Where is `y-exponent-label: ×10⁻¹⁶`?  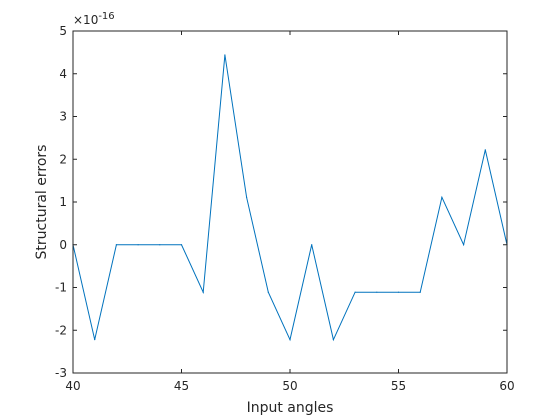 y-exponent-label: ×10⁻¹⁶ is located at coordinates (94, 19).